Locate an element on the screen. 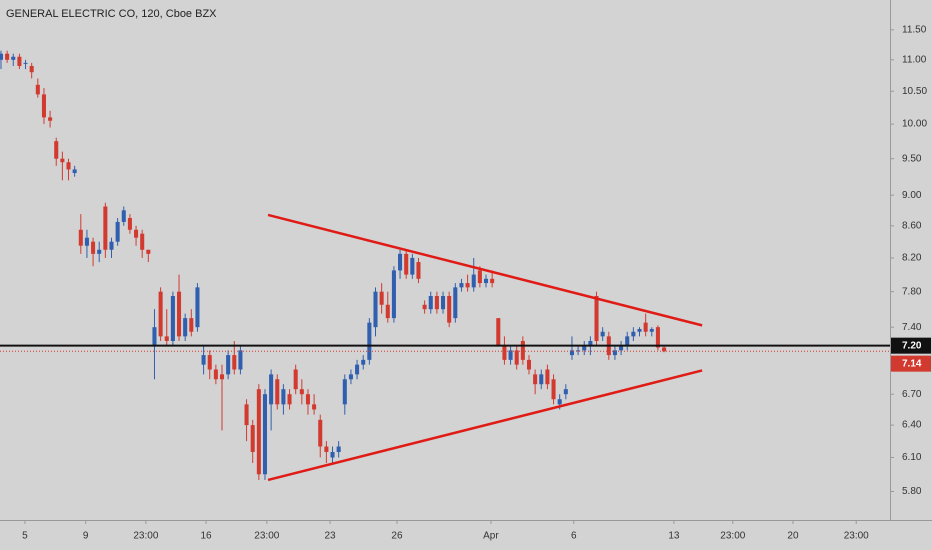  y-tick-label: 9.50 is located at coordinates (912, 158).